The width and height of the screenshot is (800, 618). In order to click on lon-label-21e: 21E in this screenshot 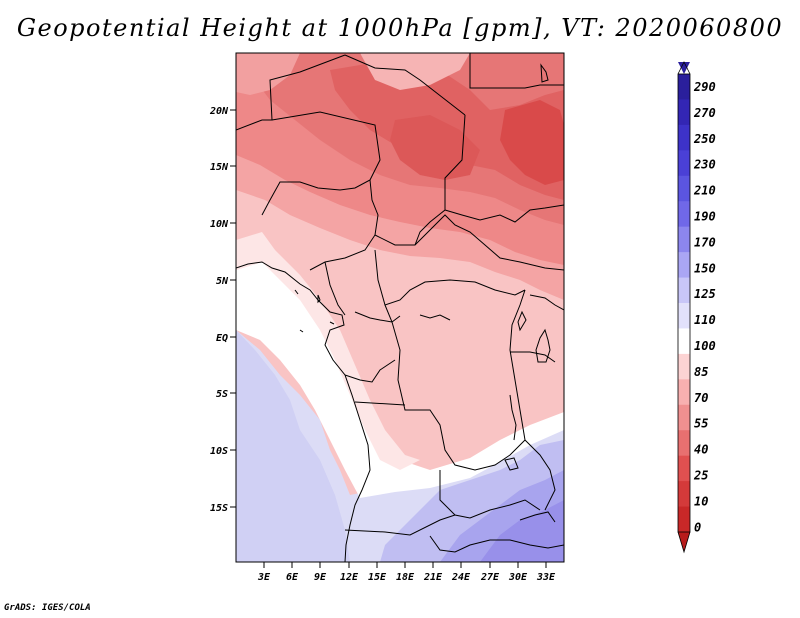, I will do `click(433, 577)`.